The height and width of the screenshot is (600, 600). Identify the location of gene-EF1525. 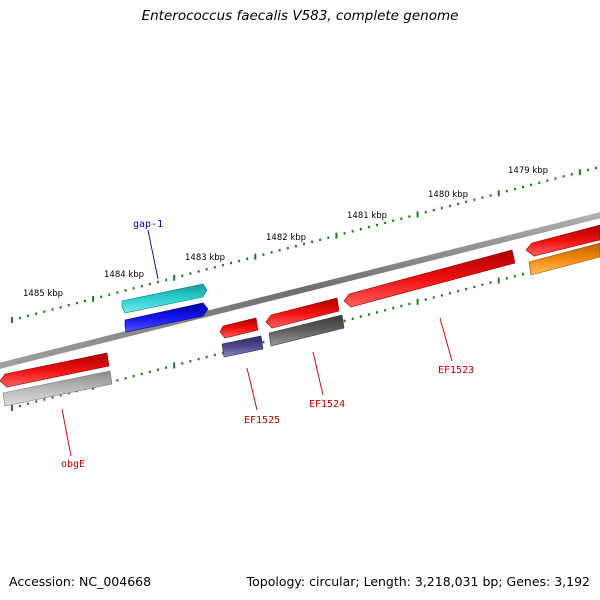
(239, 328).